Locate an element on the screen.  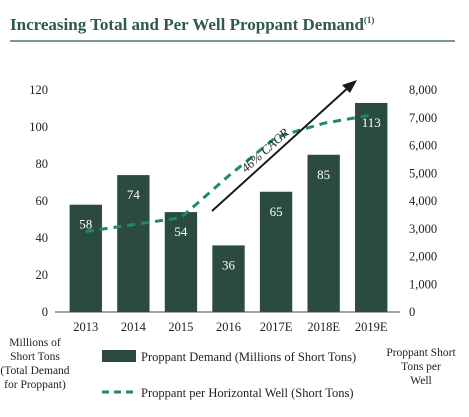
axis-title-line: Short Tons is located at coordinates (35, 357).